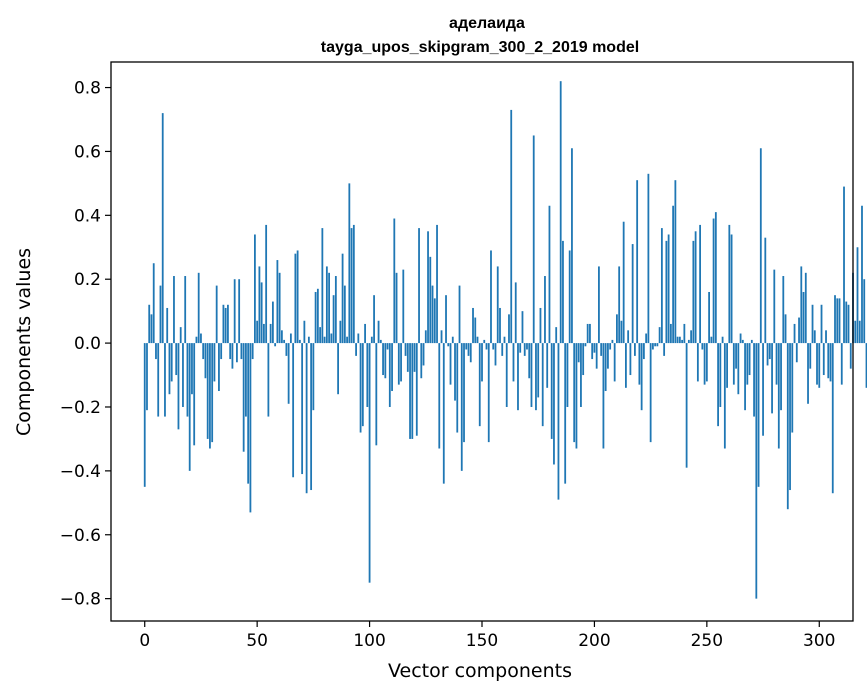  I want to click on x-tick-label: 200, so click(594, 641).